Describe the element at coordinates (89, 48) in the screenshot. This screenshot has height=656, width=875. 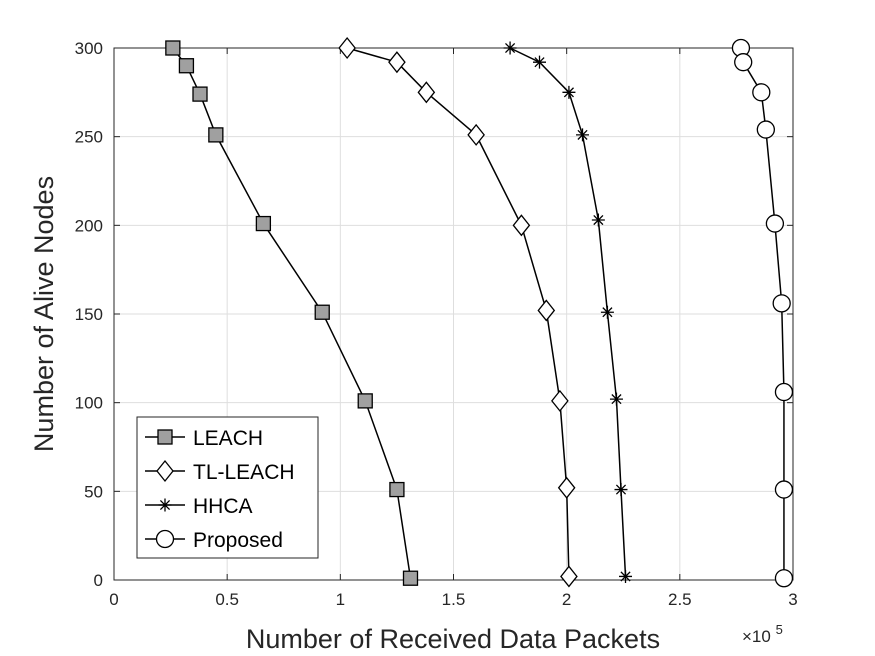
I see `y-tick-label: 300` at that location.